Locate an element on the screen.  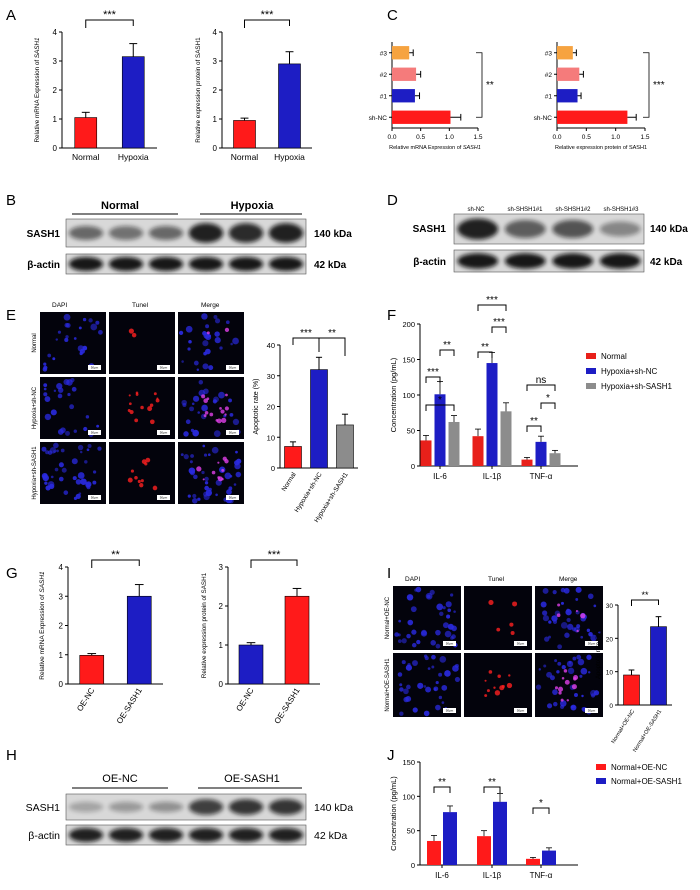
micro_E-scale-bar is located at coordinates (94, 367).